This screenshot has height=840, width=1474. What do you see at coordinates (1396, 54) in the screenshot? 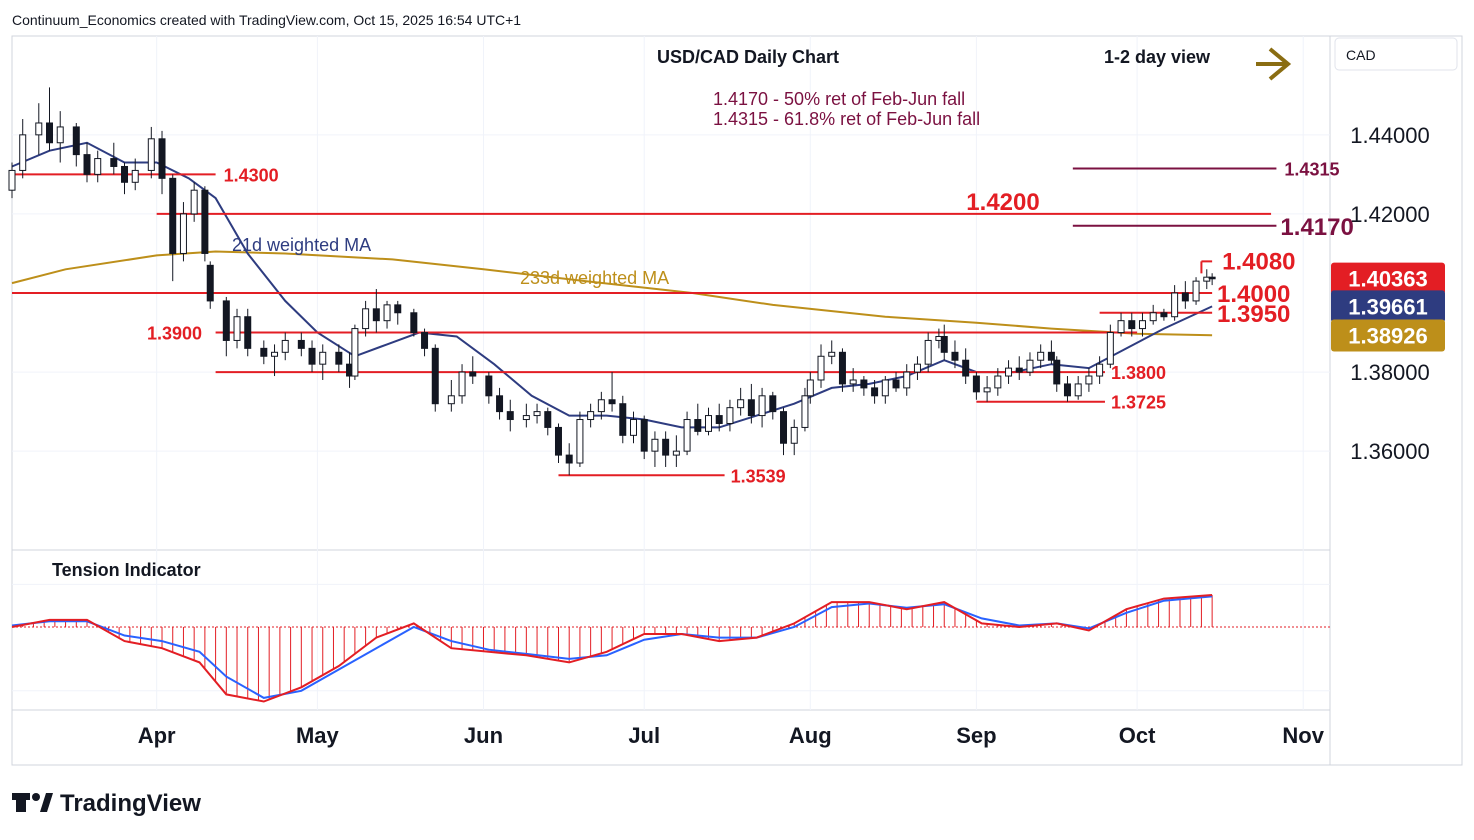
I see `currency-chip` at bounding box center [1396, 54].